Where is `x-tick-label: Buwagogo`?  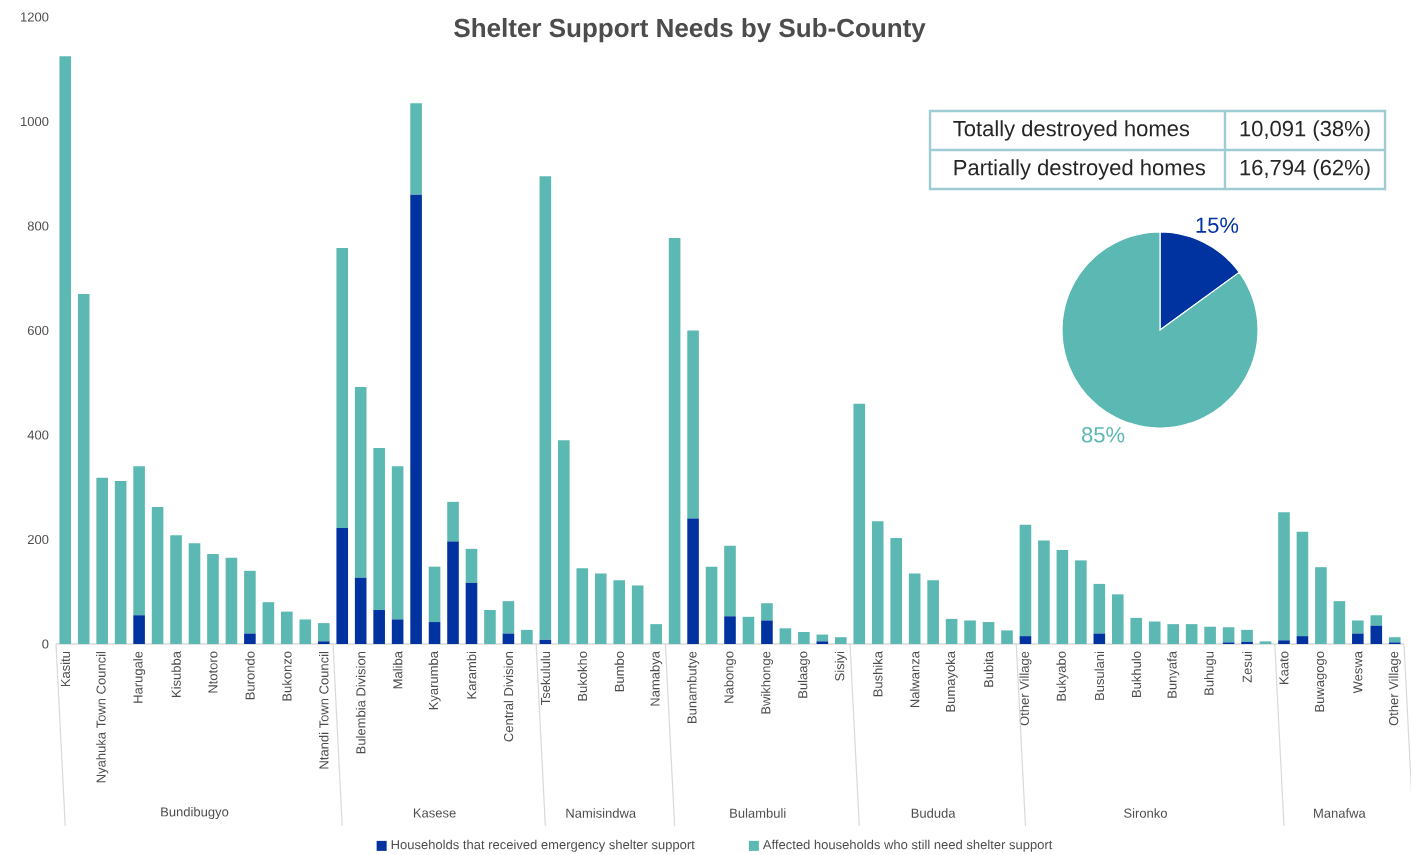
x-tick-label: Buwagogo is located at coordinates (1321, 681).